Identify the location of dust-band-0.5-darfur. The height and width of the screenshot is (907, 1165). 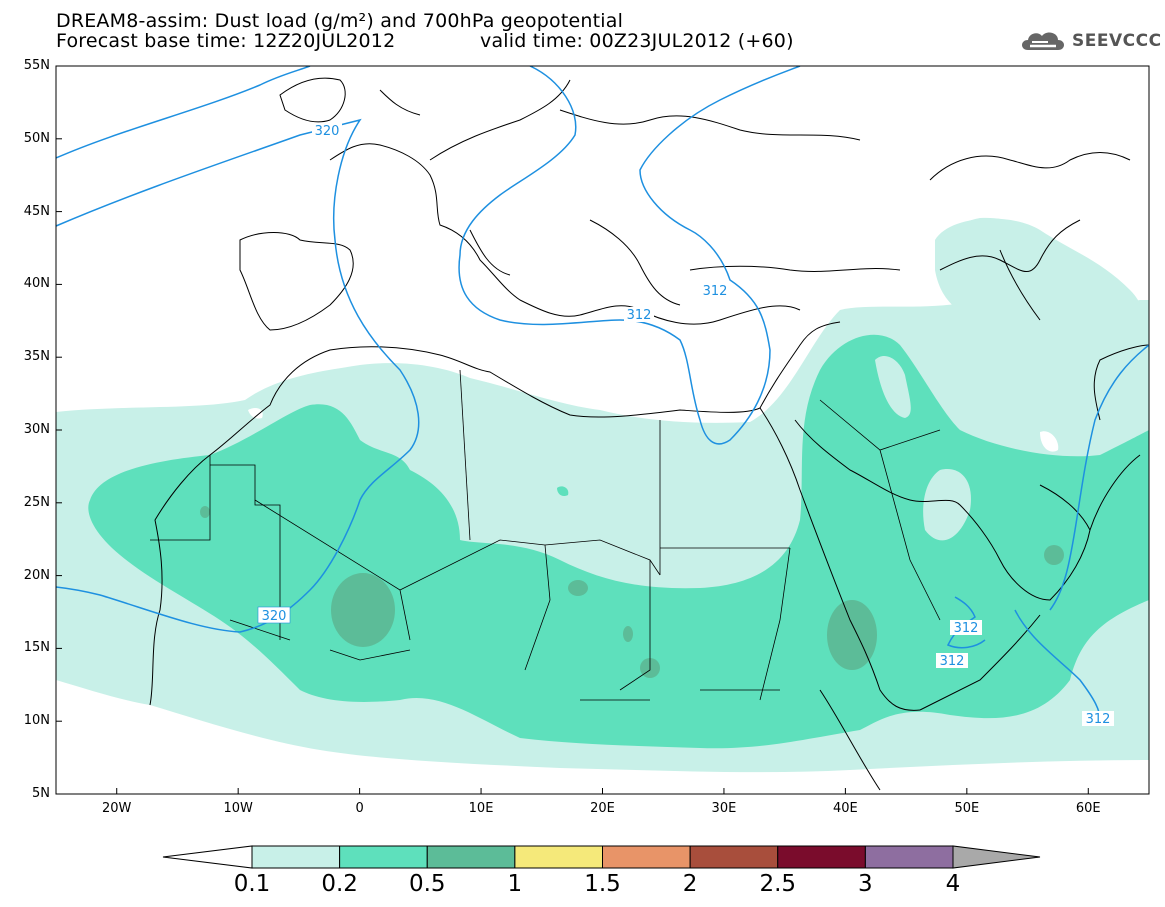
(628, 634).